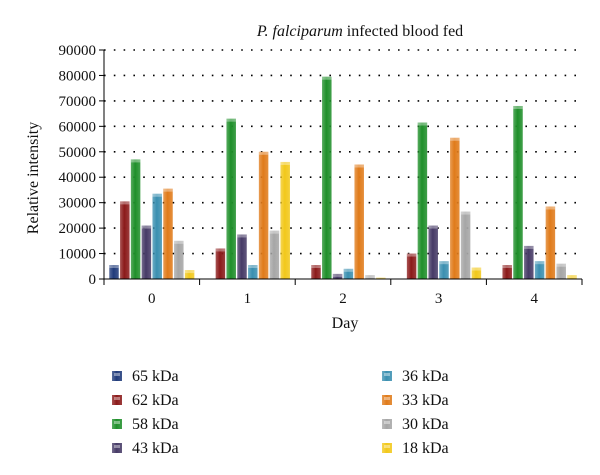 Image resolution: width=600 pixels, height=475 pixels. I want to click on legend-label: 62 kDa, so click(155, 400).